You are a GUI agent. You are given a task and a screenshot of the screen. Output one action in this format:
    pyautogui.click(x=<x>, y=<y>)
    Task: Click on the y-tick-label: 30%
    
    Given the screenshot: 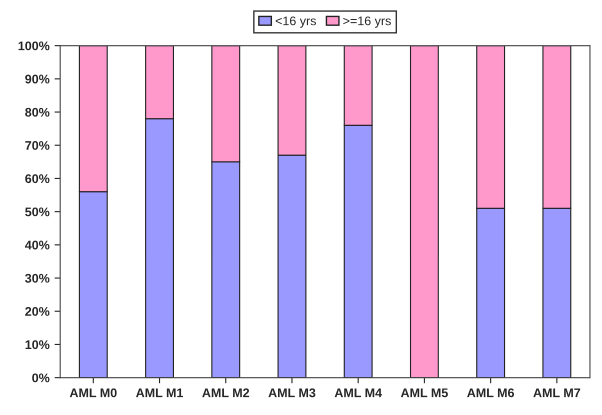 What is the action you would take?
    pyautogui.click(x=37, y=278)
    